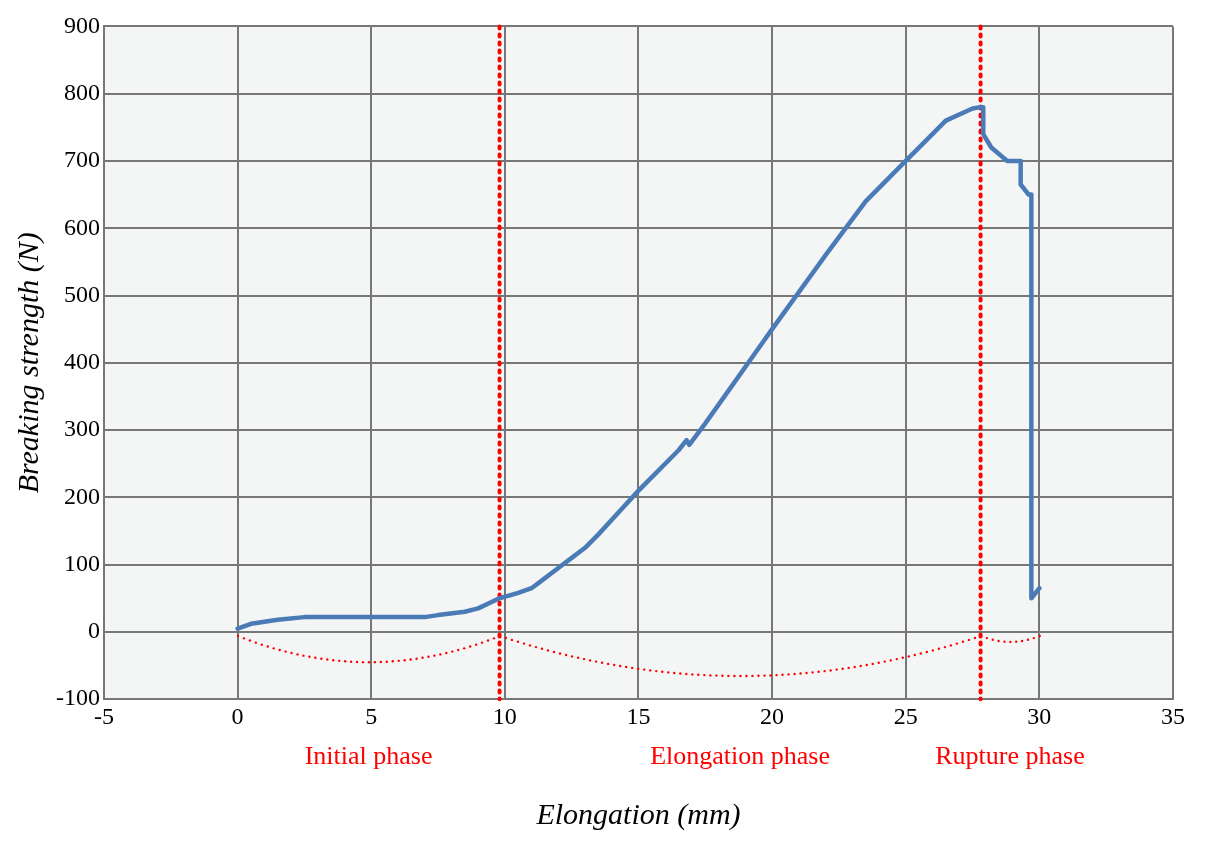  I want to click on text: Elongation phase, so click(740, 756).